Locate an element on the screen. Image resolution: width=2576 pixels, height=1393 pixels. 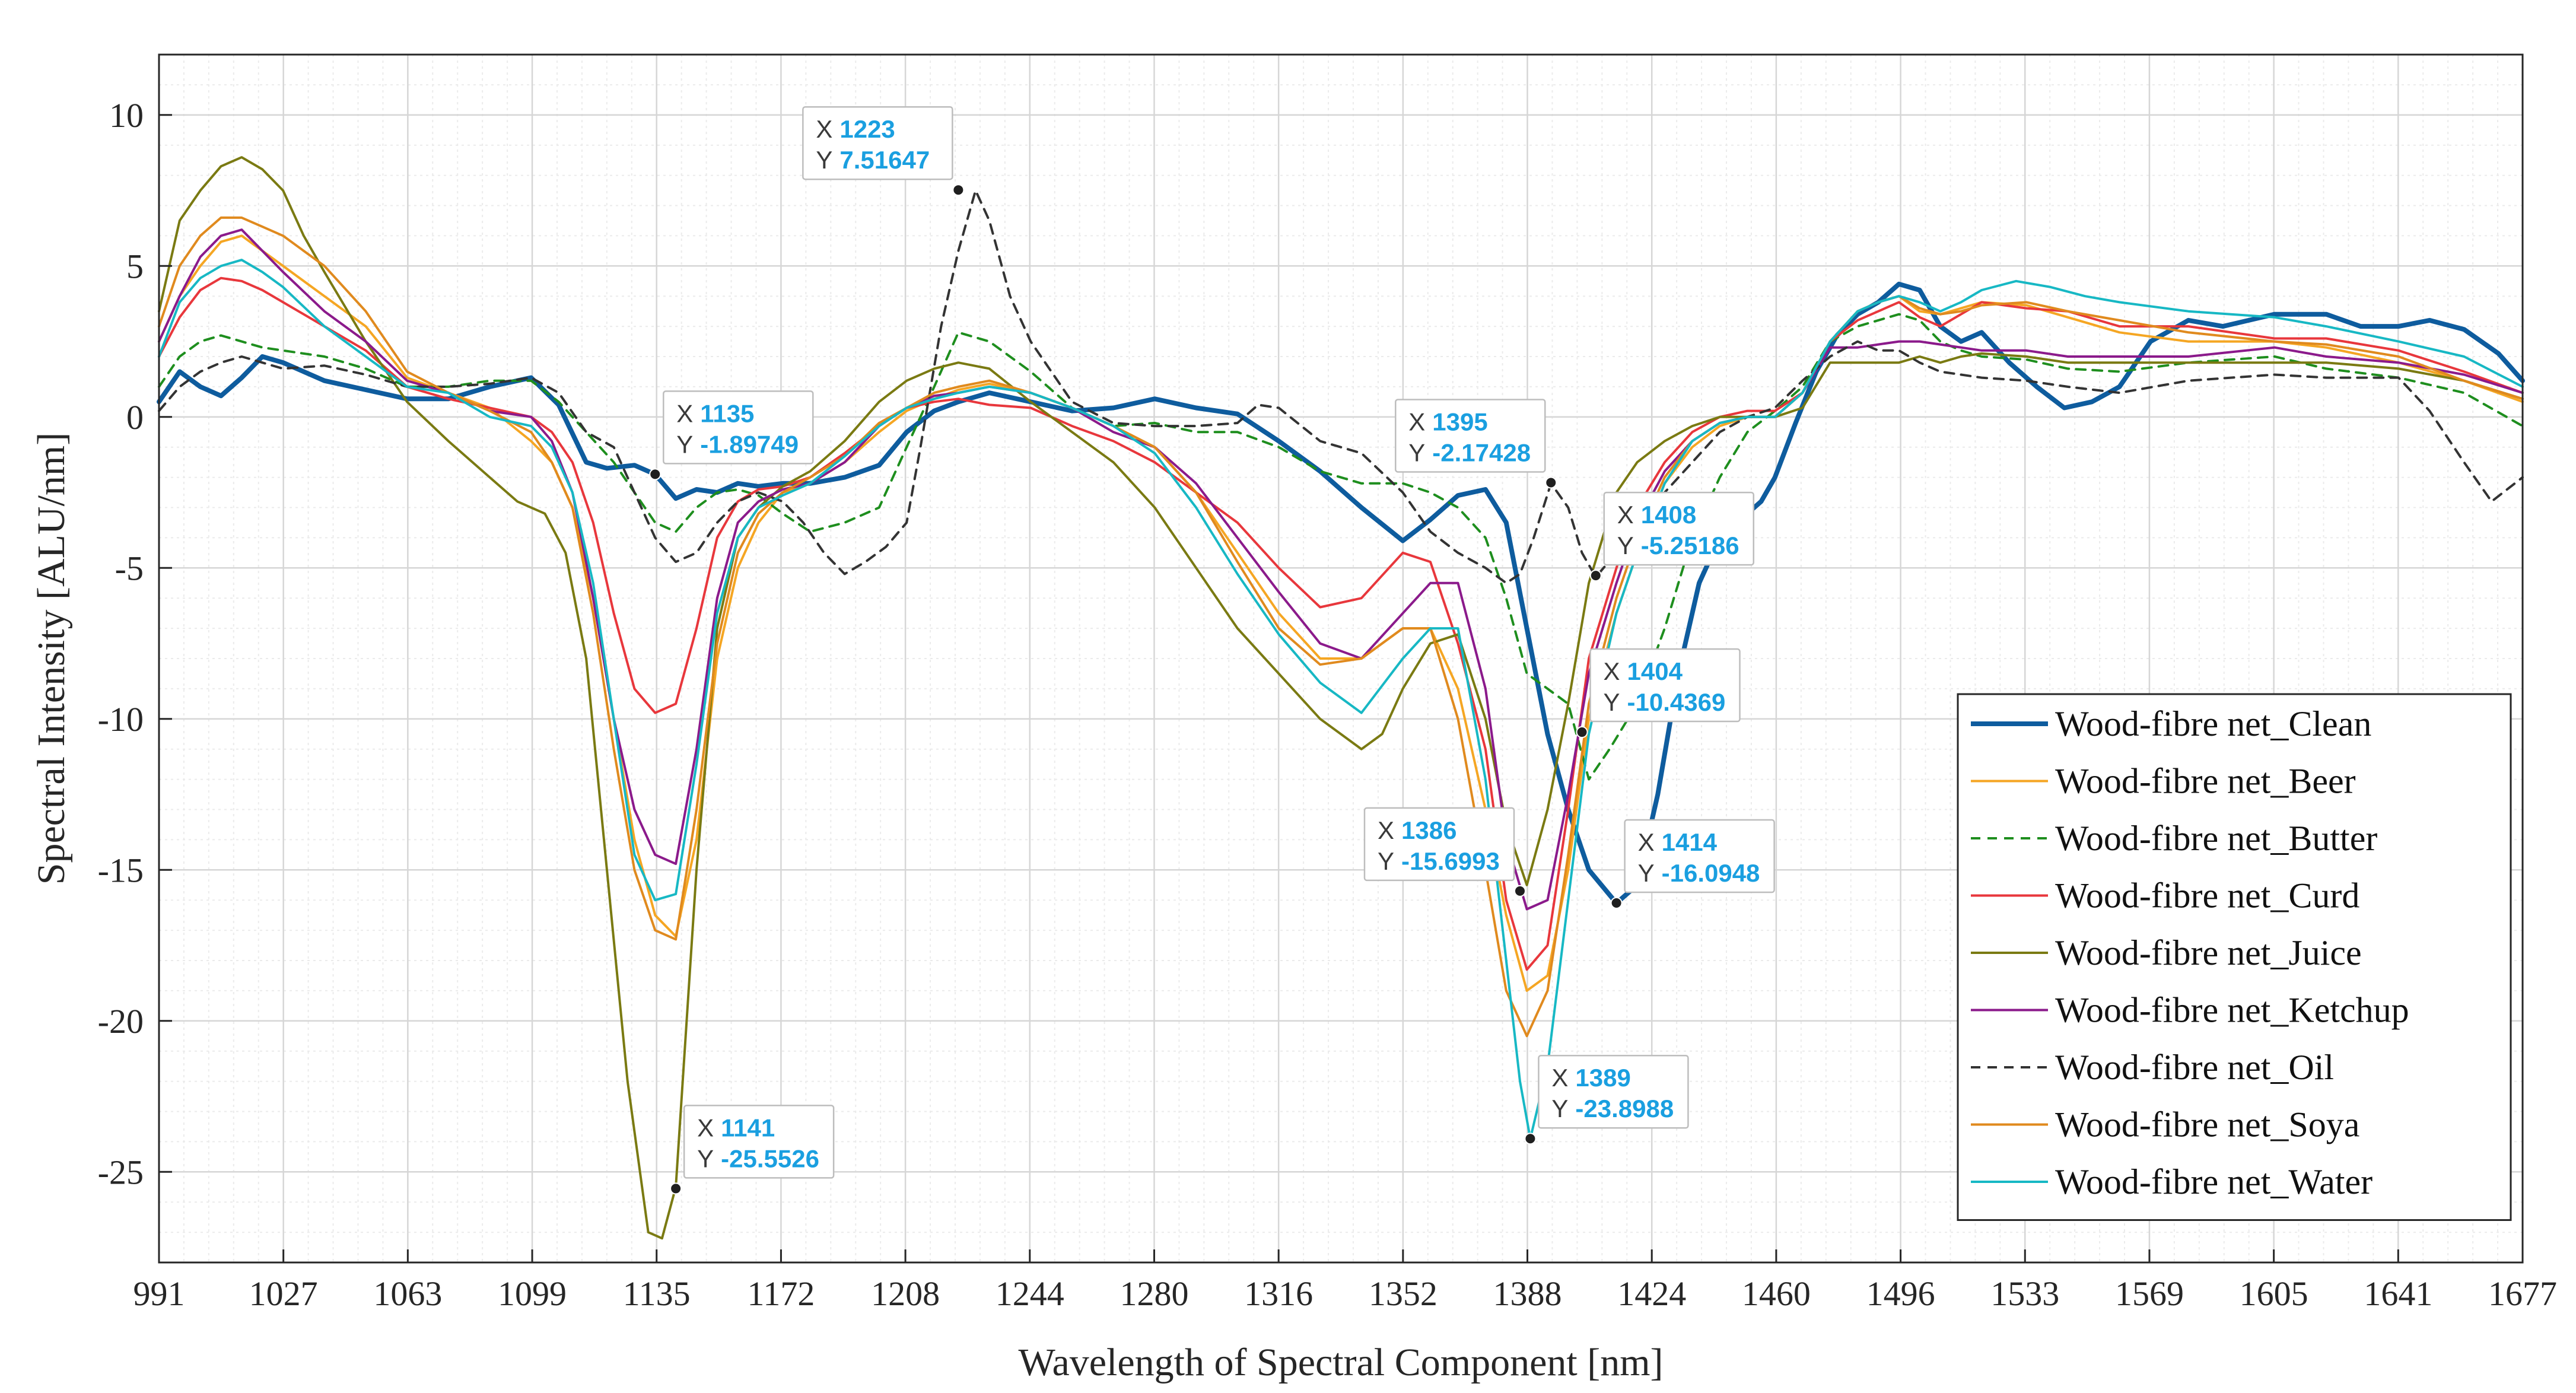
data-tip-x-value: 1141 is located at coordinates (748, 1127).